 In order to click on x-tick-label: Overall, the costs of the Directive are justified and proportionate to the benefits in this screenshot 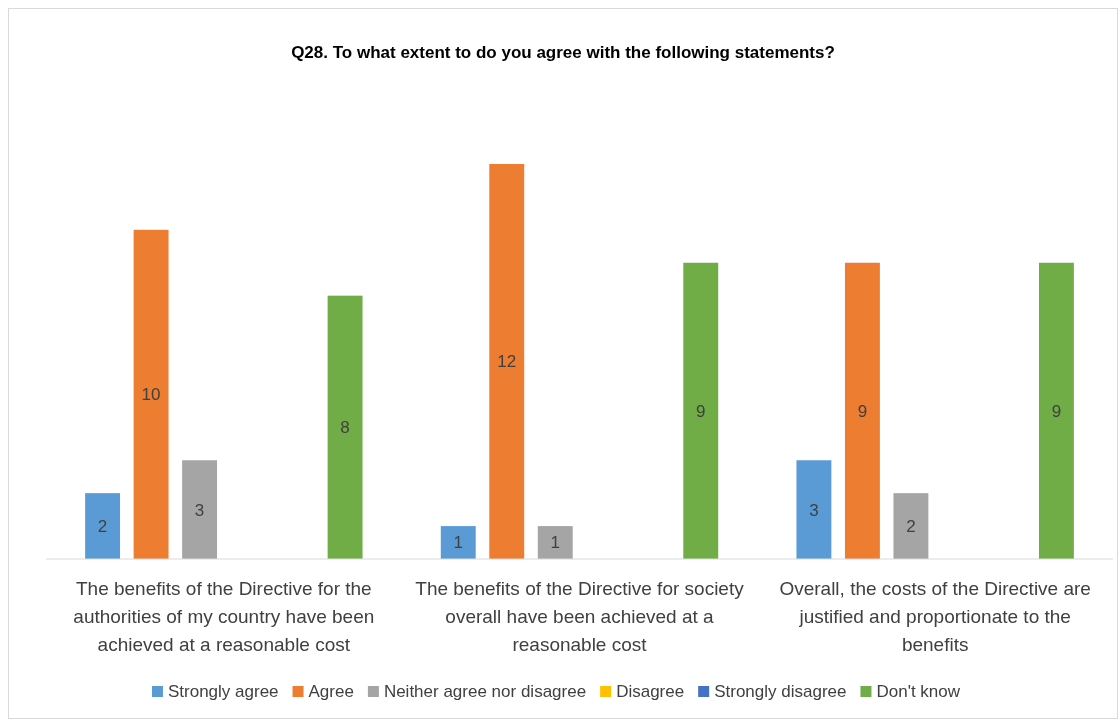, I will do `click(935, 616)`.